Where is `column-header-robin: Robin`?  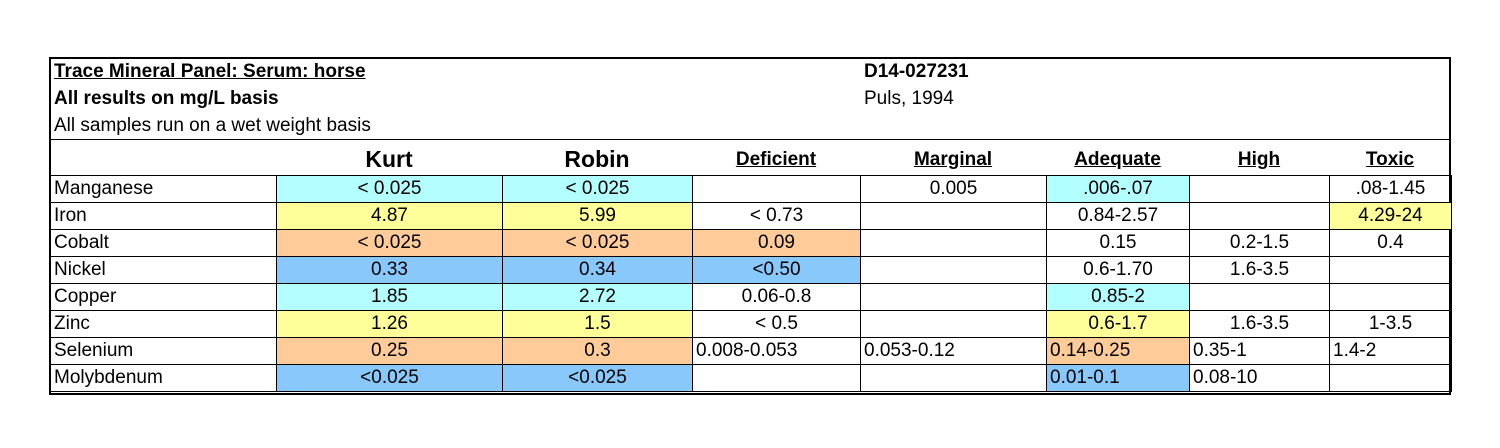 column-header-robin: Robin is located at coordinates (597, 159).